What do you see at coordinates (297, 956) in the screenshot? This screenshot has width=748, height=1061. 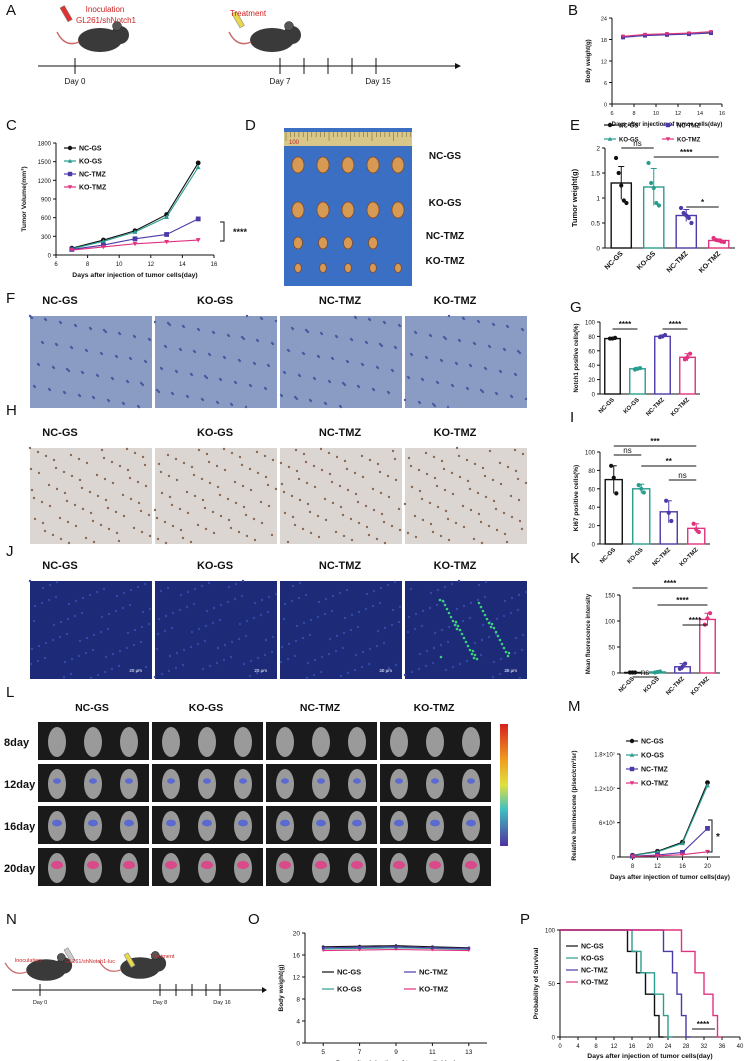 I see `y-tick-label: 16` at bounding box center [297, 956].